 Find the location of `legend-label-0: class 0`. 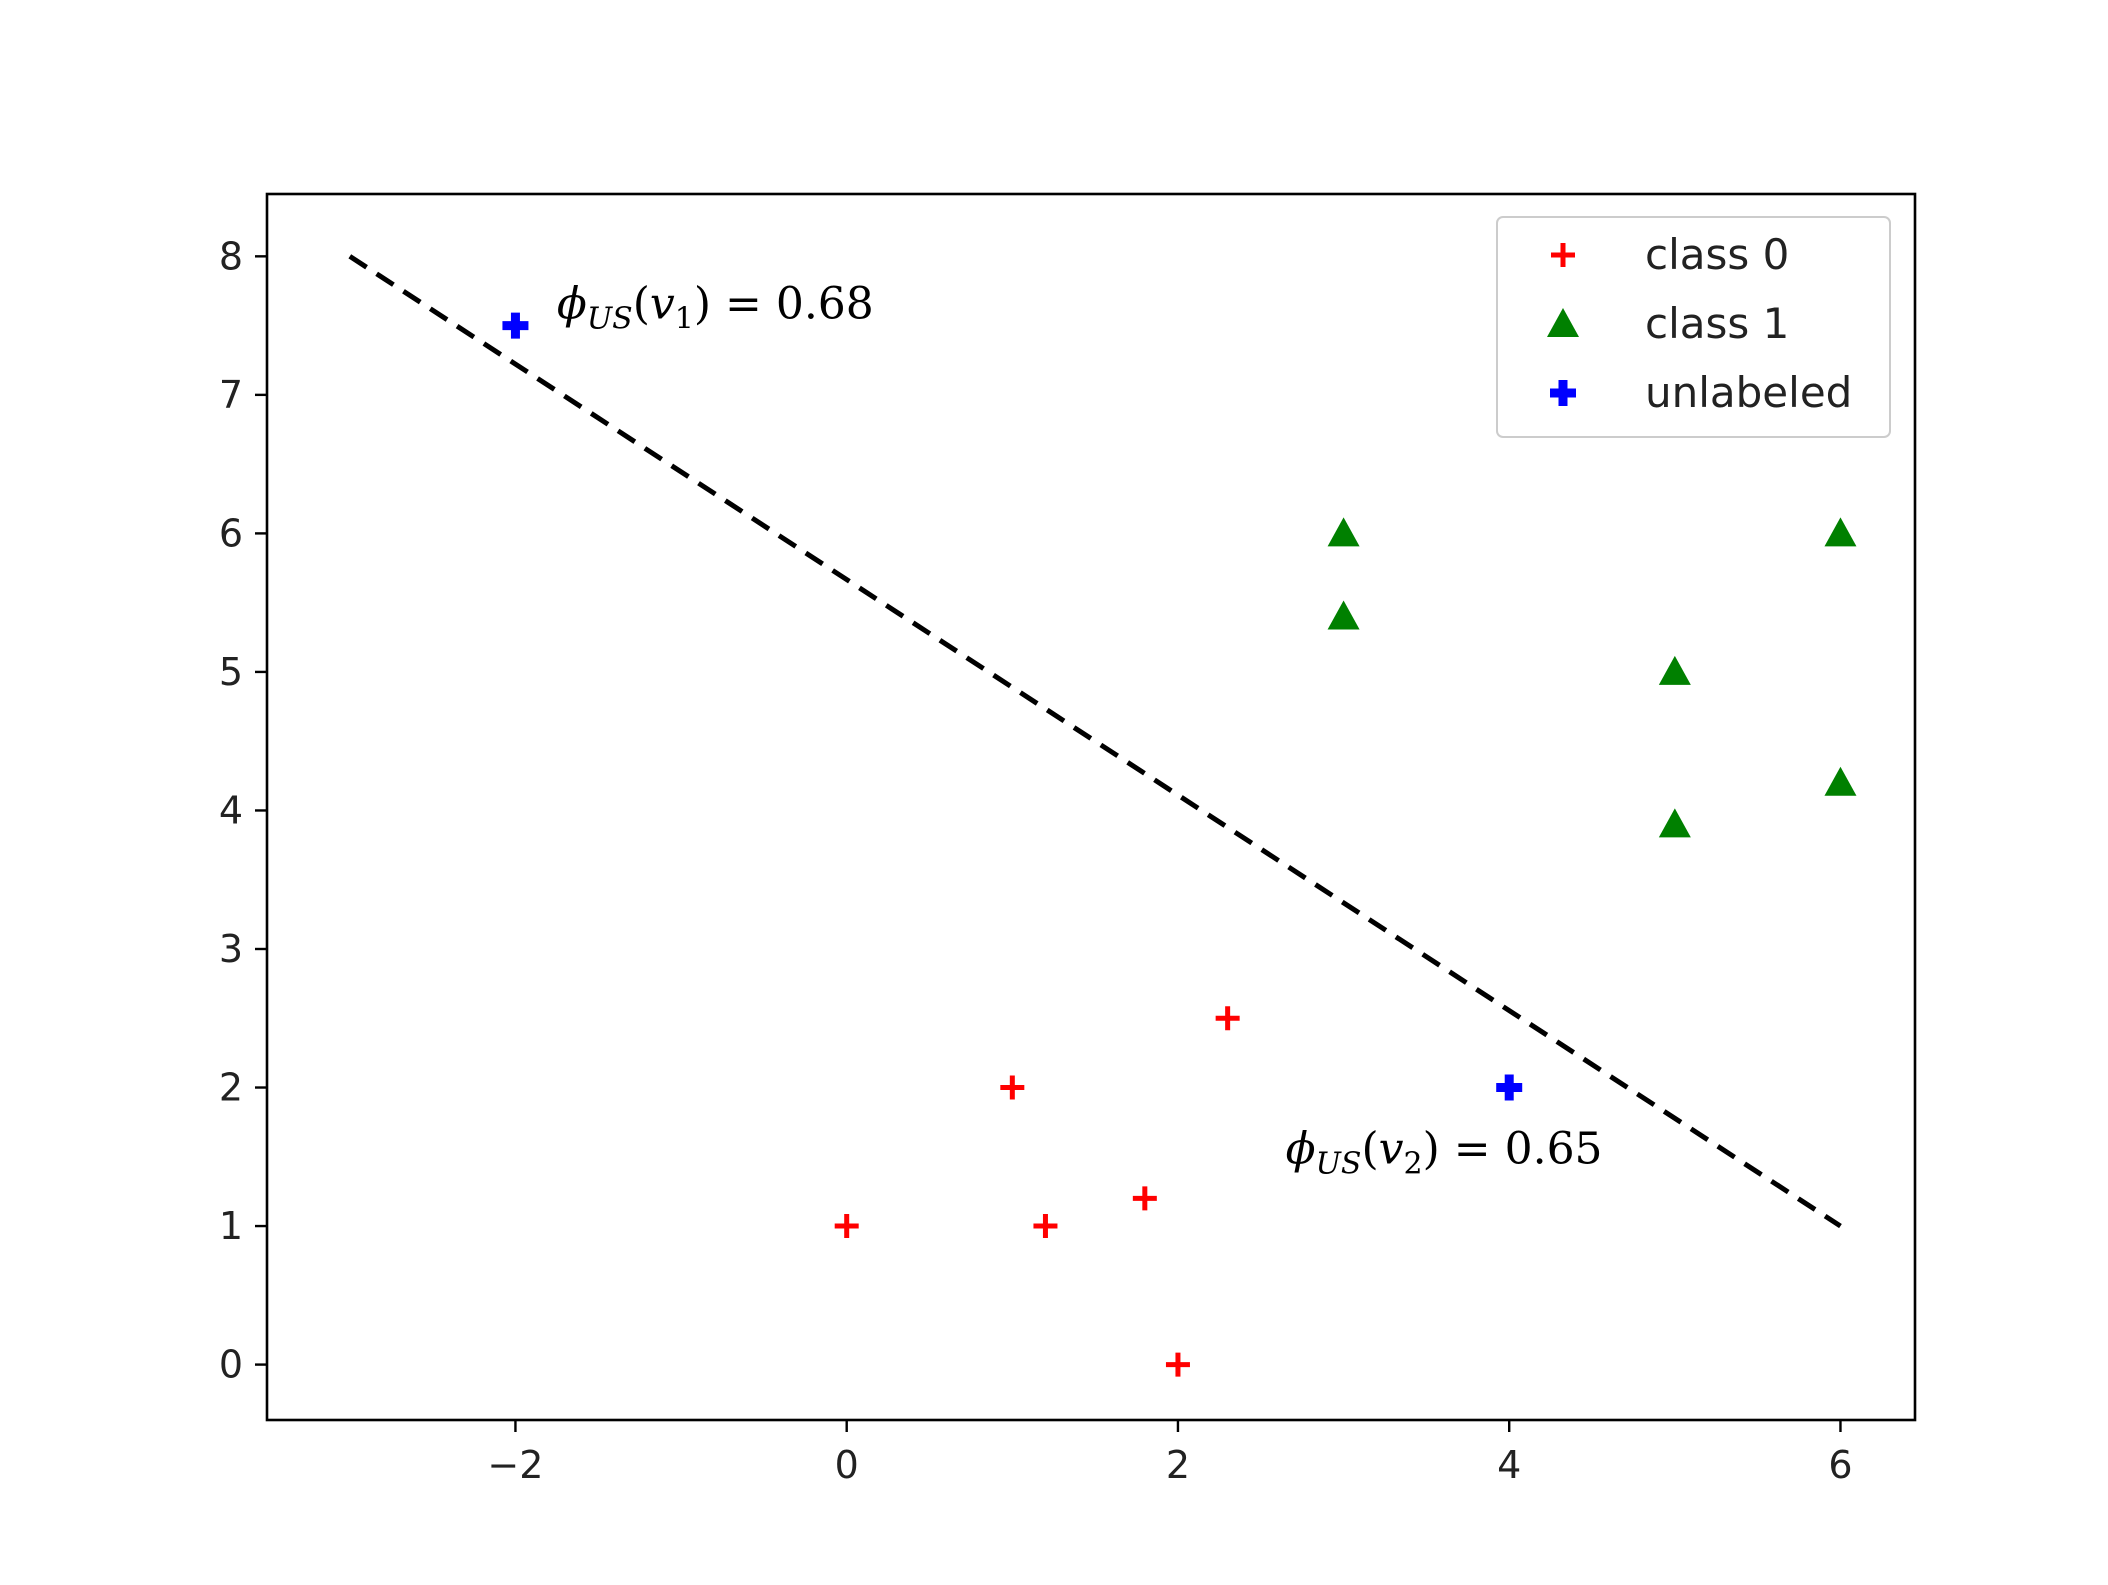

legend-label-0: class 0 is located at coordinates (1717, 254).